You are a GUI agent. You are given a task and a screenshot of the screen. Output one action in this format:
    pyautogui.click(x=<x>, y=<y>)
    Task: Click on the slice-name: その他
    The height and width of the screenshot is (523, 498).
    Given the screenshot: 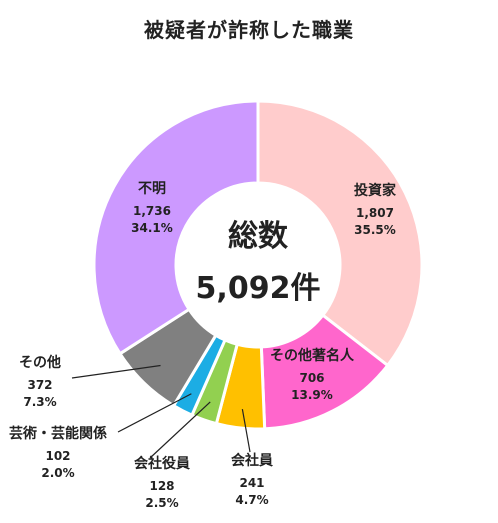 What is the action you would take?
    pyautogui.click(x=40, y=362)
    